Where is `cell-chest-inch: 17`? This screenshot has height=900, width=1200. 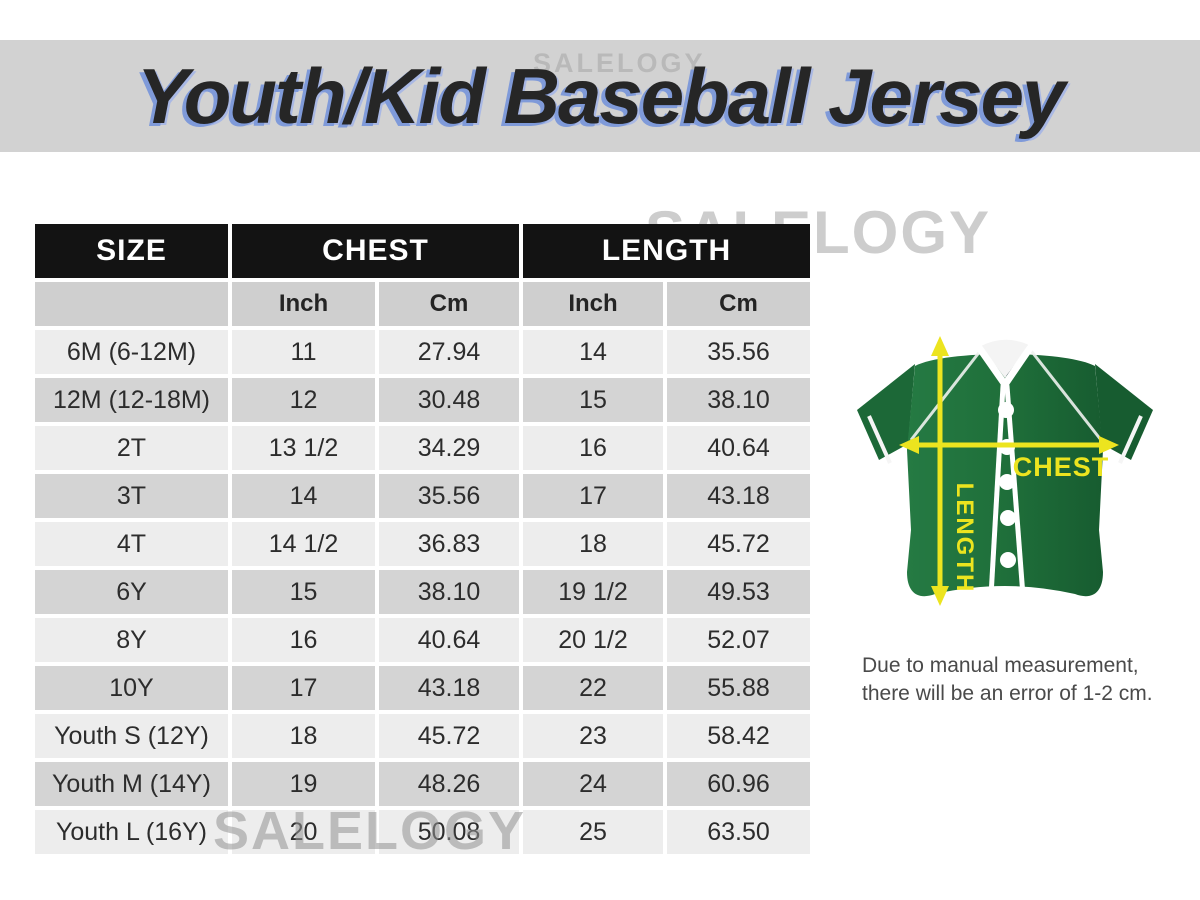
cell-chest-inch: 17 is located at coordinates (303, 688).